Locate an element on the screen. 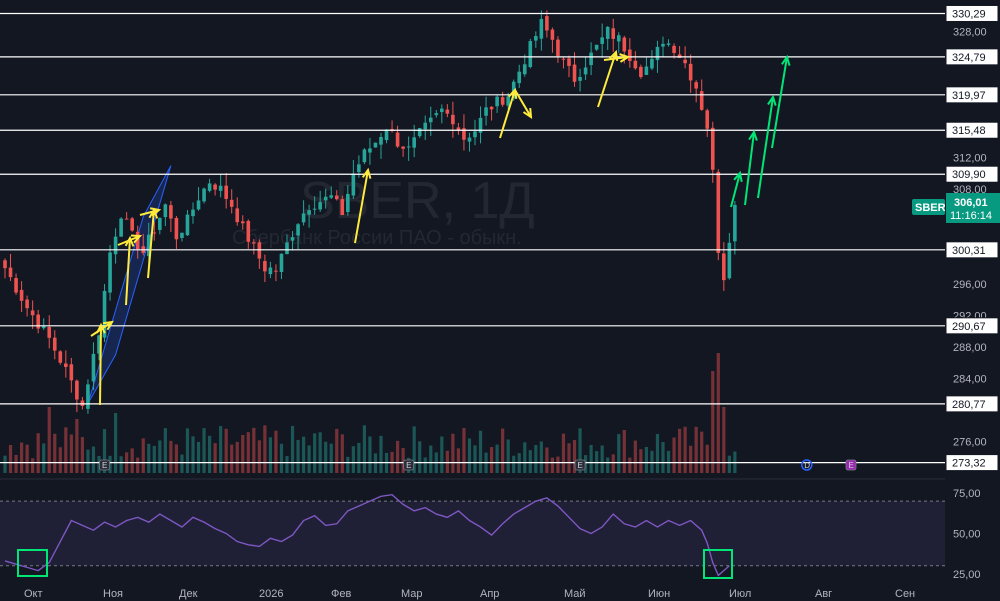 The height and width of the screenshot is (601, 1000). time-tick-label: Апр is located at coordinates (489, 594).